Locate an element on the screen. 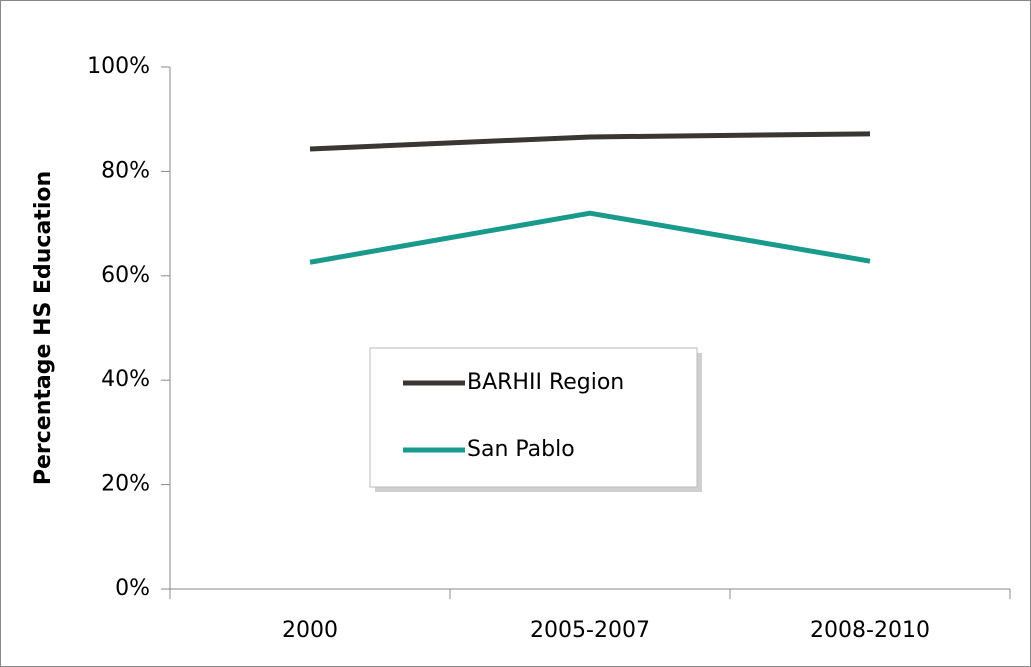  x-tick-label: 2005-2007 is located at coordinates (590, 630).